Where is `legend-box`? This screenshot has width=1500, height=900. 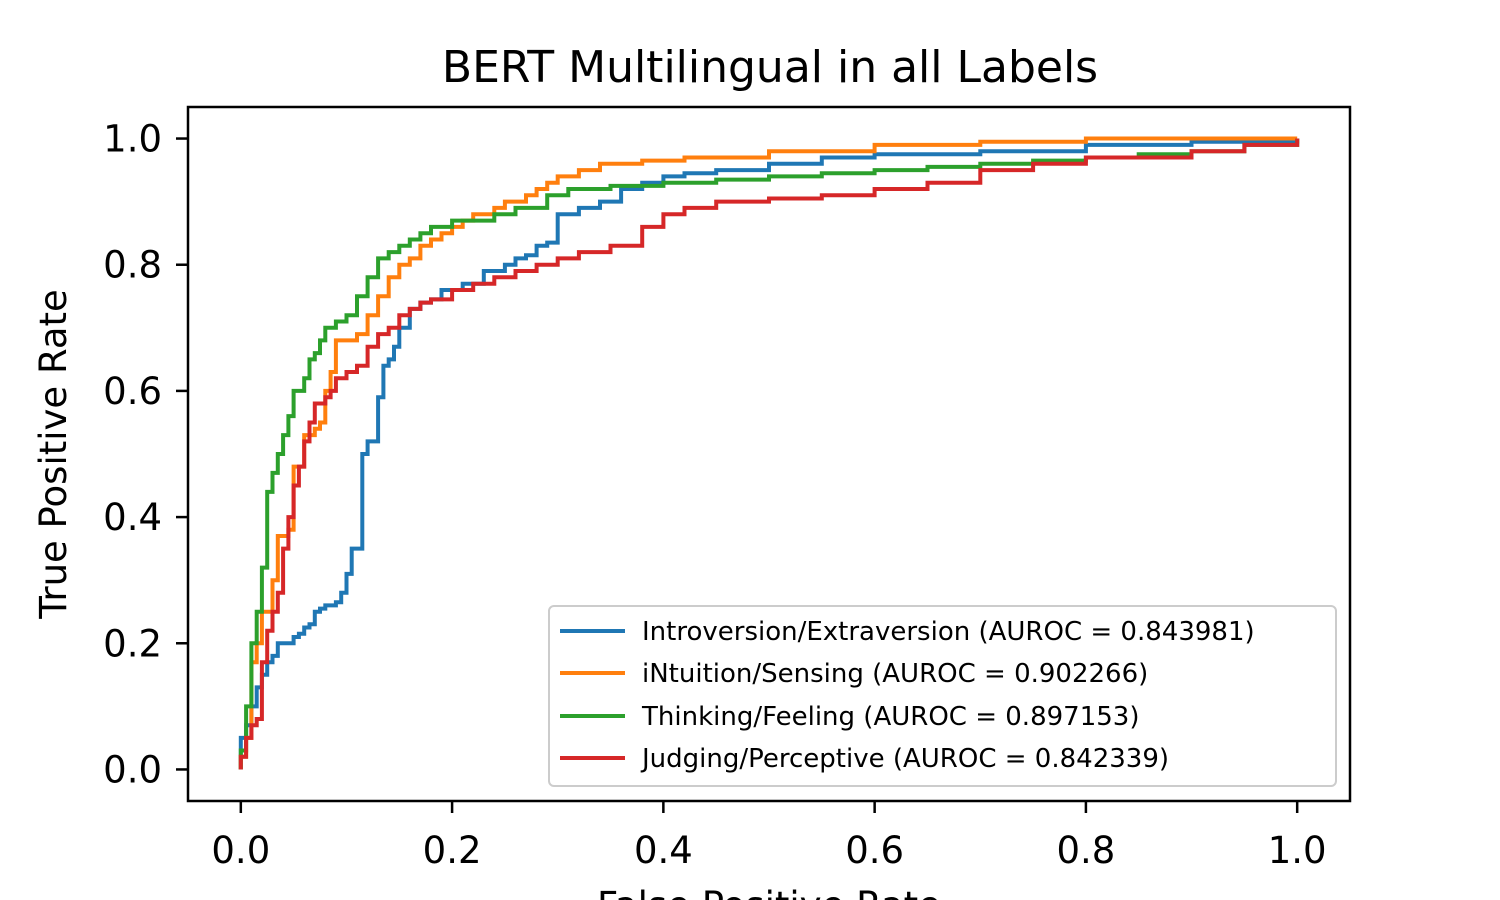
legend-box is located at coordinates (942, 696).